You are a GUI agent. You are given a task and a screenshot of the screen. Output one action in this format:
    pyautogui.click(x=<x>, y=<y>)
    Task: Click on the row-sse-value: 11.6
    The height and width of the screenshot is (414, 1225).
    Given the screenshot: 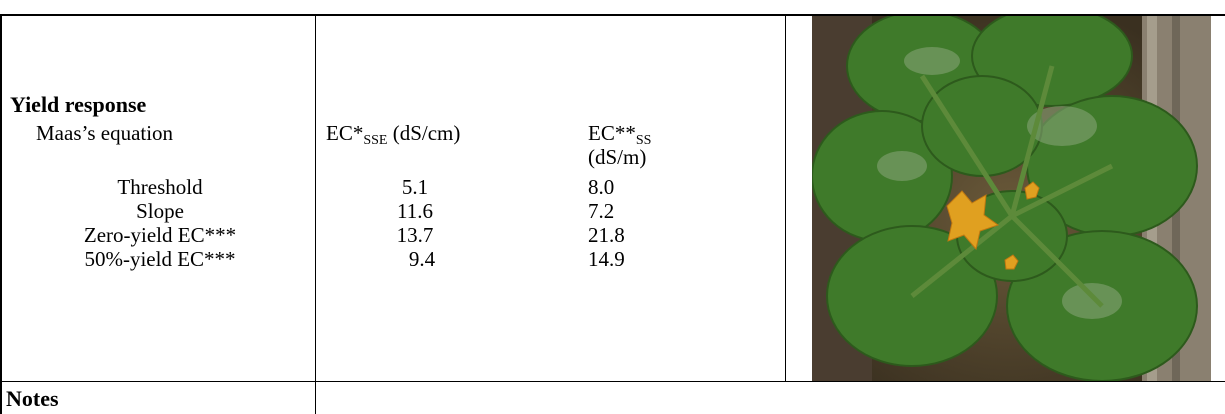 What is the action you would take?
    pyautogui.click(x=415, y=211)
    